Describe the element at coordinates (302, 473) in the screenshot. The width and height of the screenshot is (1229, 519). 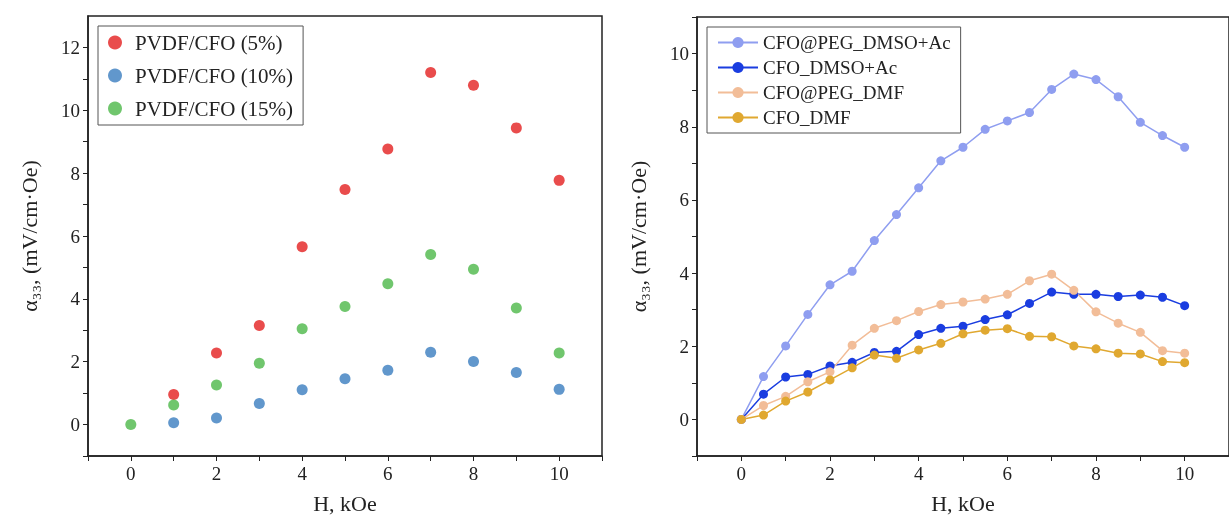
I see `x-tick-label: 4` at that location.